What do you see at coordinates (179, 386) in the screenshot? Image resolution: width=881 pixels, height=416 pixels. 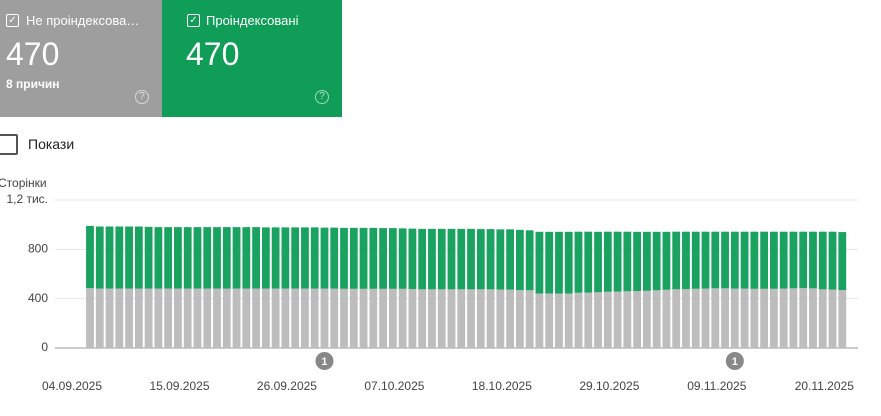 I see `x-tick-label: 15.09.2025` at bounding box center [179, 386].